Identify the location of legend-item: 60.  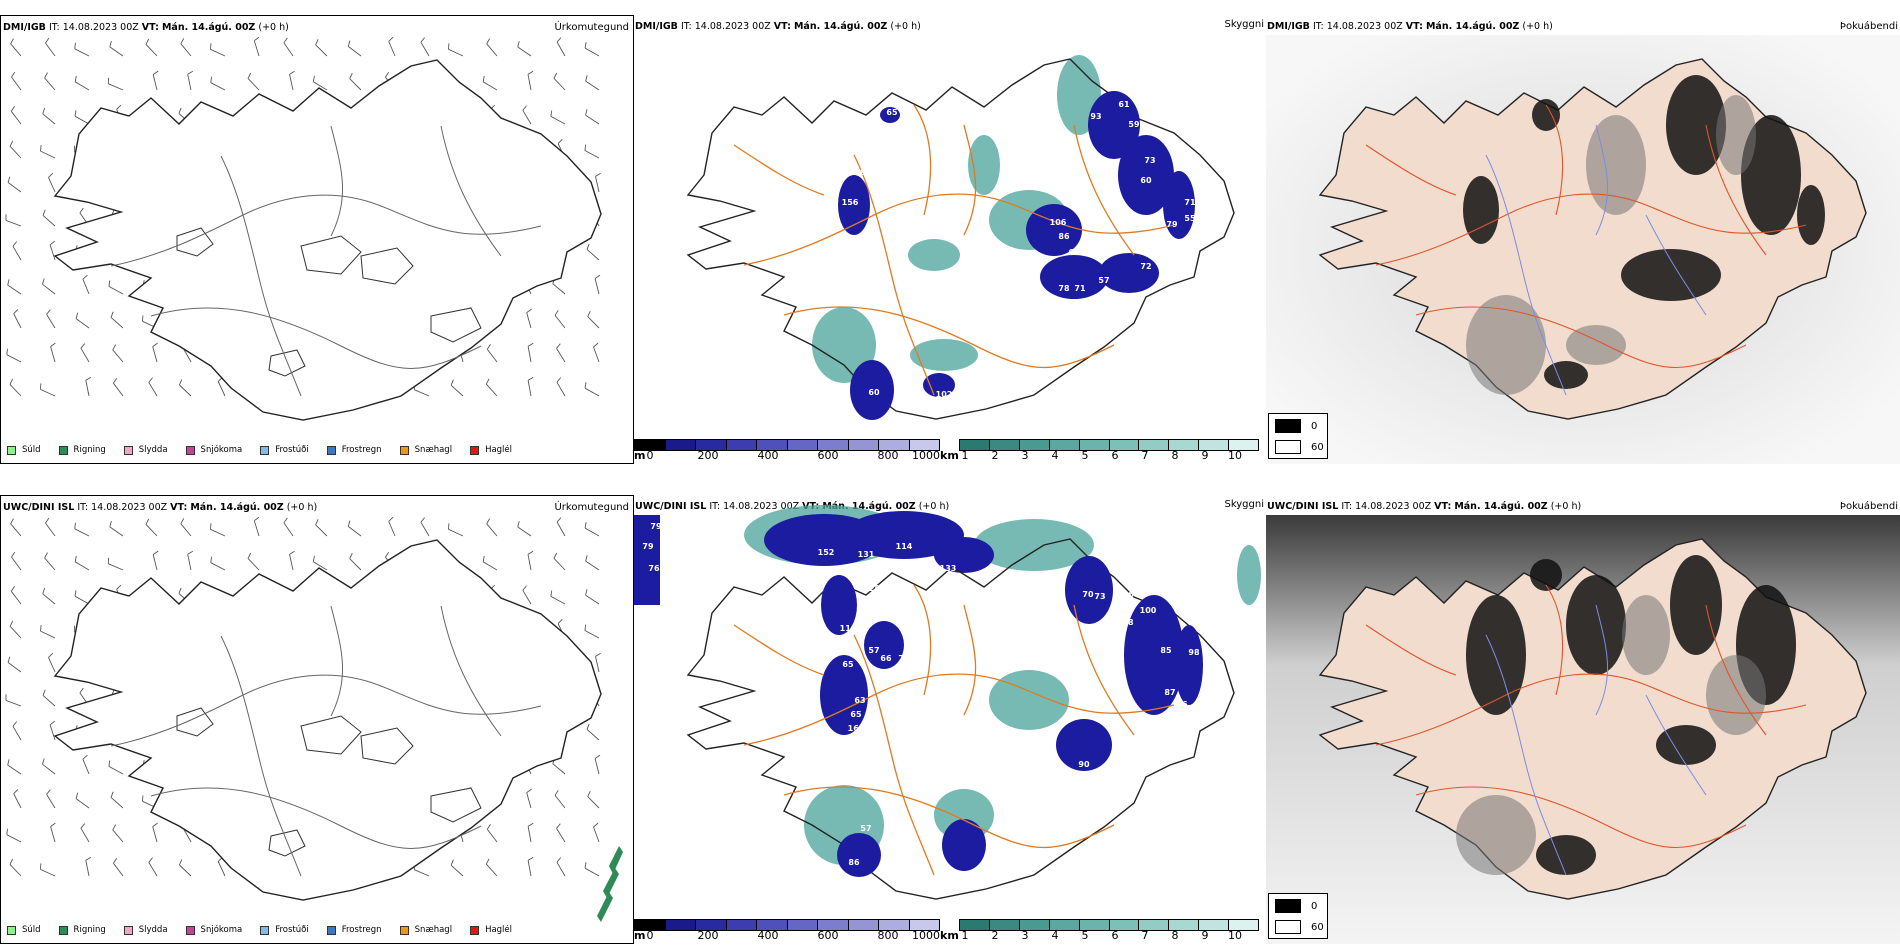
(1299, 447).